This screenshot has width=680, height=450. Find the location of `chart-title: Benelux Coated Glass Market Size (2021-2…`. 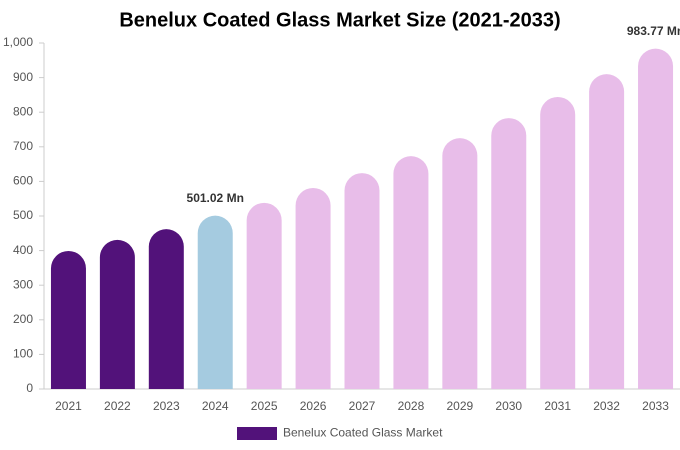

chart-title: Benelux Coated Glass Market Size (2021-2… is located at coordinates (339, 20).